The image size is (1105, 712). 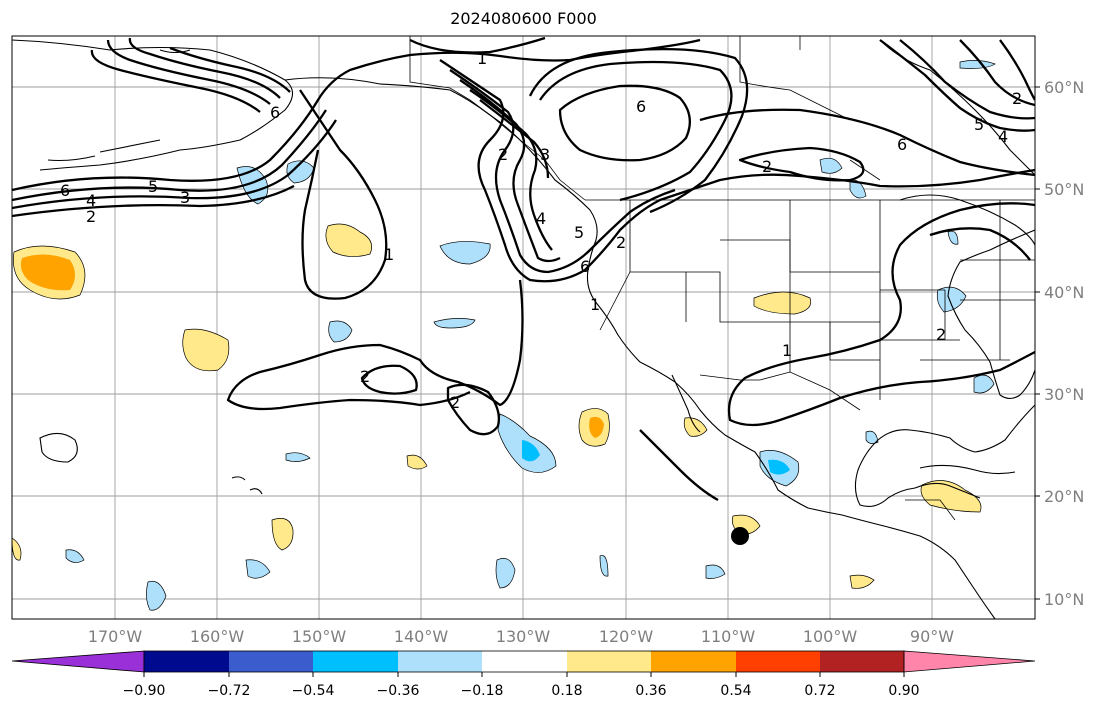 What do you see at coordinates (1064, 496) in the screenshot?
I see `lat-label-20n: 20°N` at bounding box center [1064, 496].